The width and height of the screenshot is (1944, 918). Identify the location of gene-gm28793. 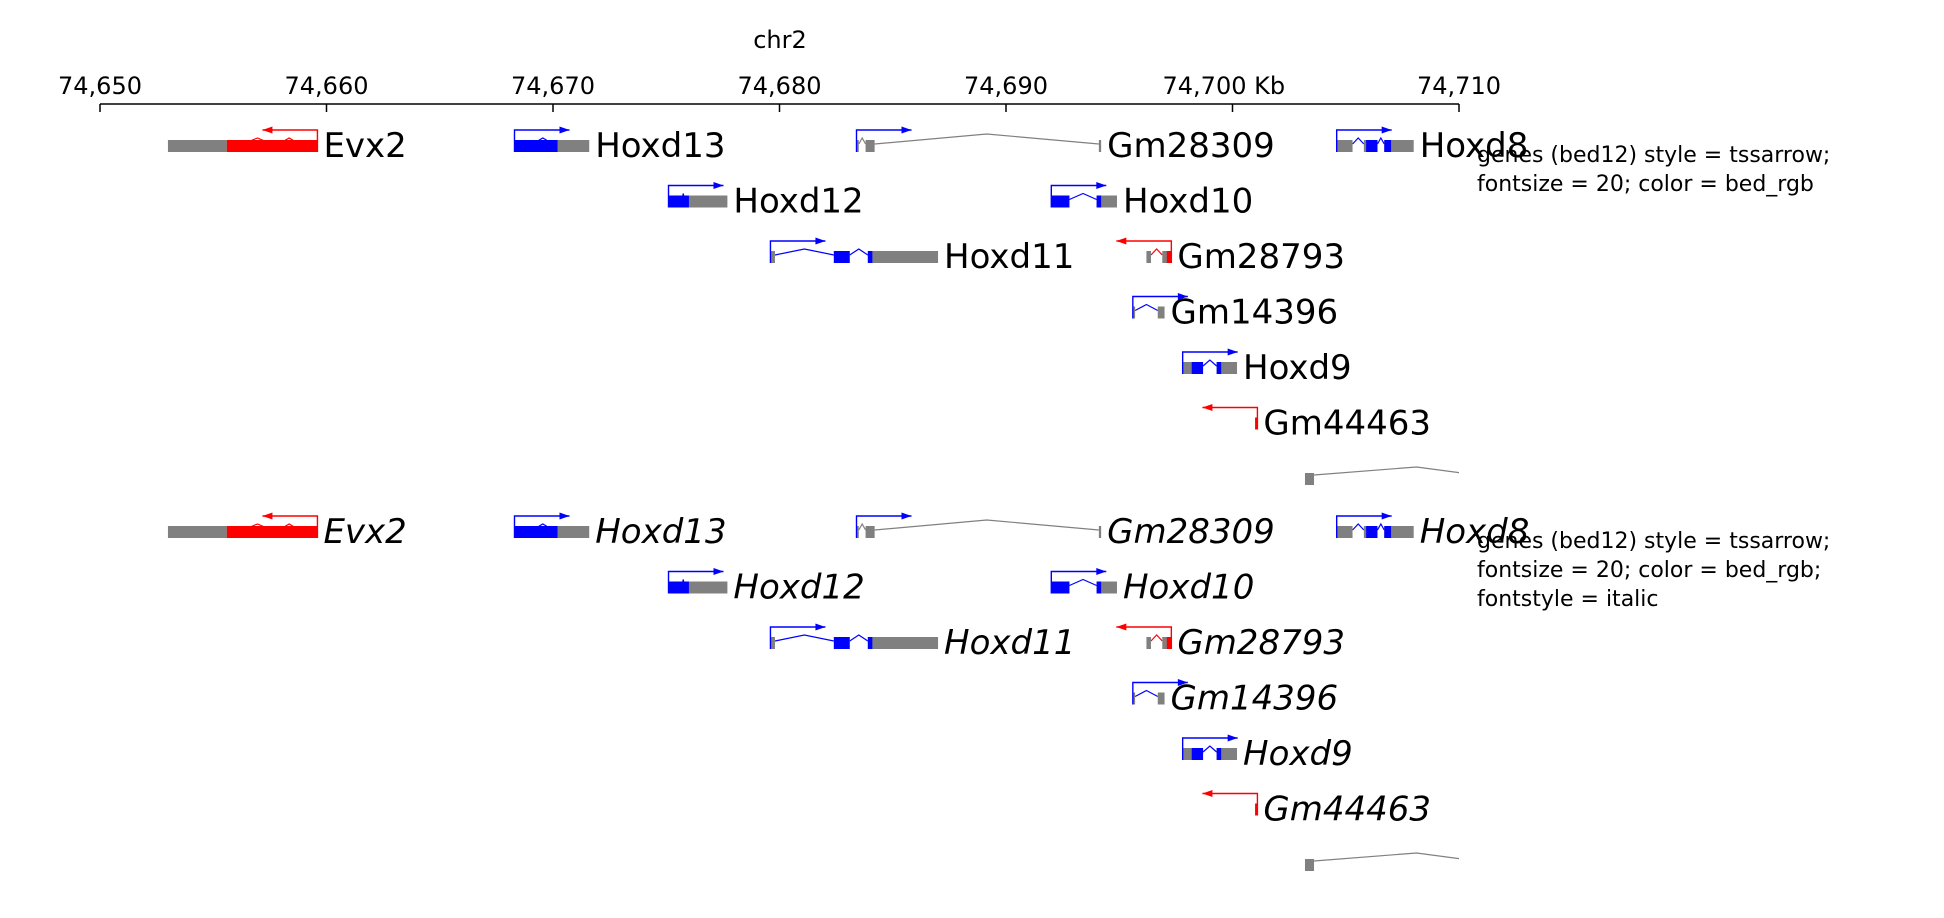
(1144, 250).